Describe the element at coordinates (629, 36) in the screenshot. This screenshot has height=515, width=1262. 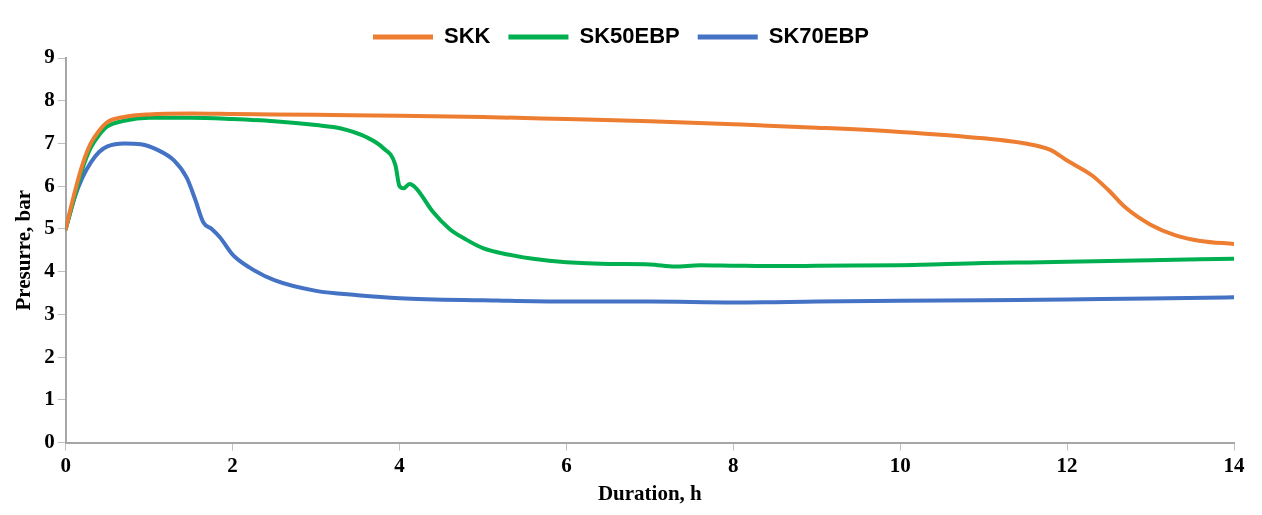
I see `legend-label: SK50EBP` at that location.